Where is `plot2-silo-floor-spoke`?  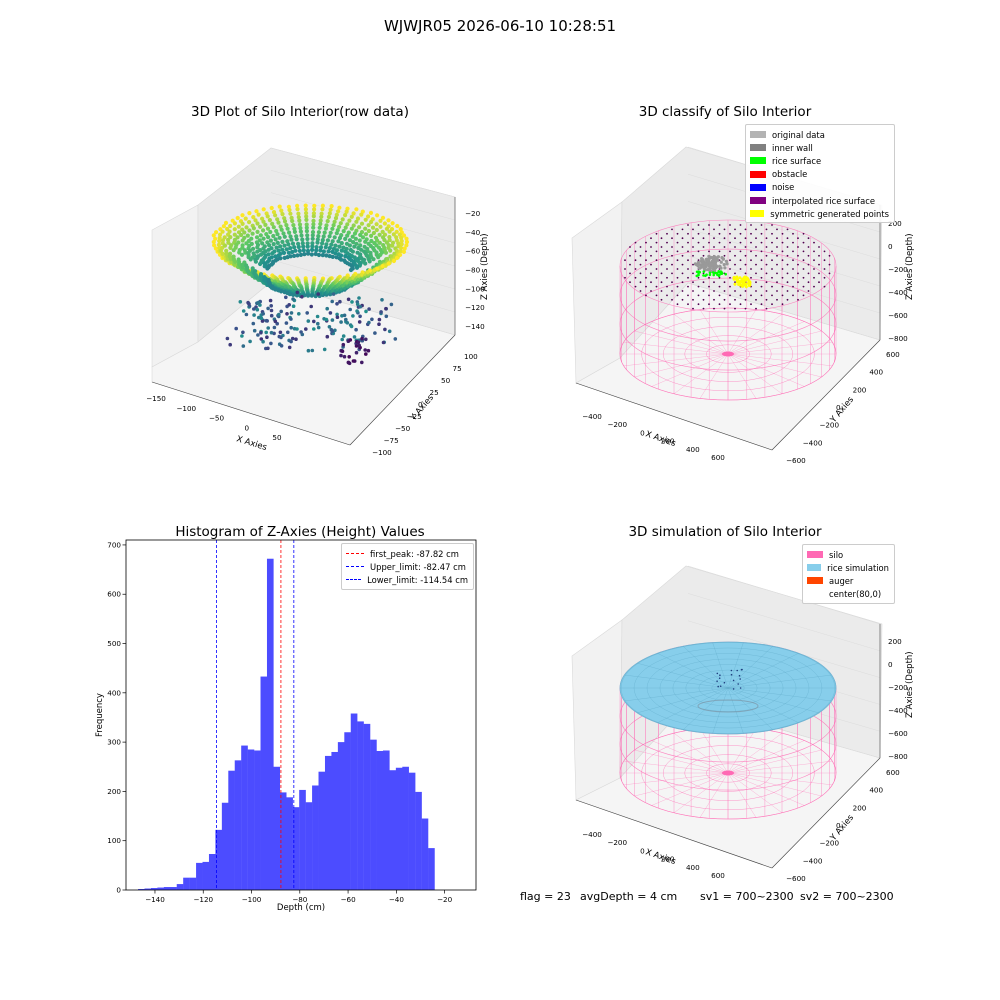
plot2-silo-floor-spoke is located at coordinates (774, 342).